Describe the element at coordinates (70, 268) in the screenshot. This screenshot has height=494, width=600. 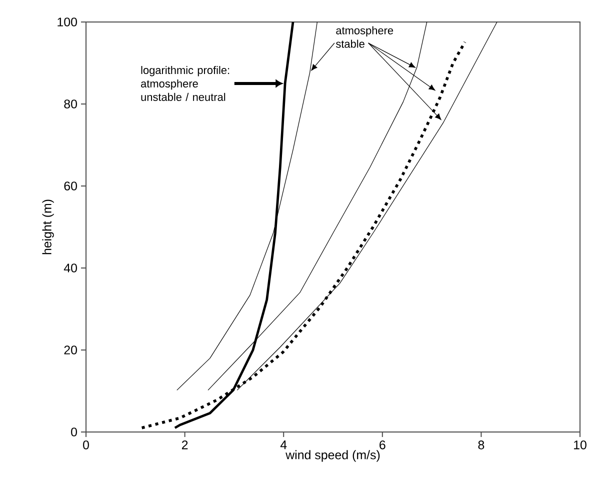
I see `y-tick-label: 40` at that location.